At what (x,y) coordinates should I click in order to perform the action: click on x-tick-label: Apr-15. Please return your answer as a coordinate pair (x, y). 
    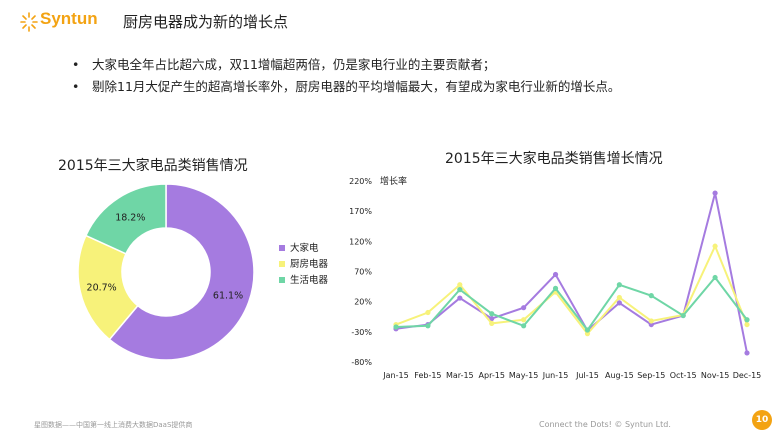
    Looking at the image, I should click on (492, 375).